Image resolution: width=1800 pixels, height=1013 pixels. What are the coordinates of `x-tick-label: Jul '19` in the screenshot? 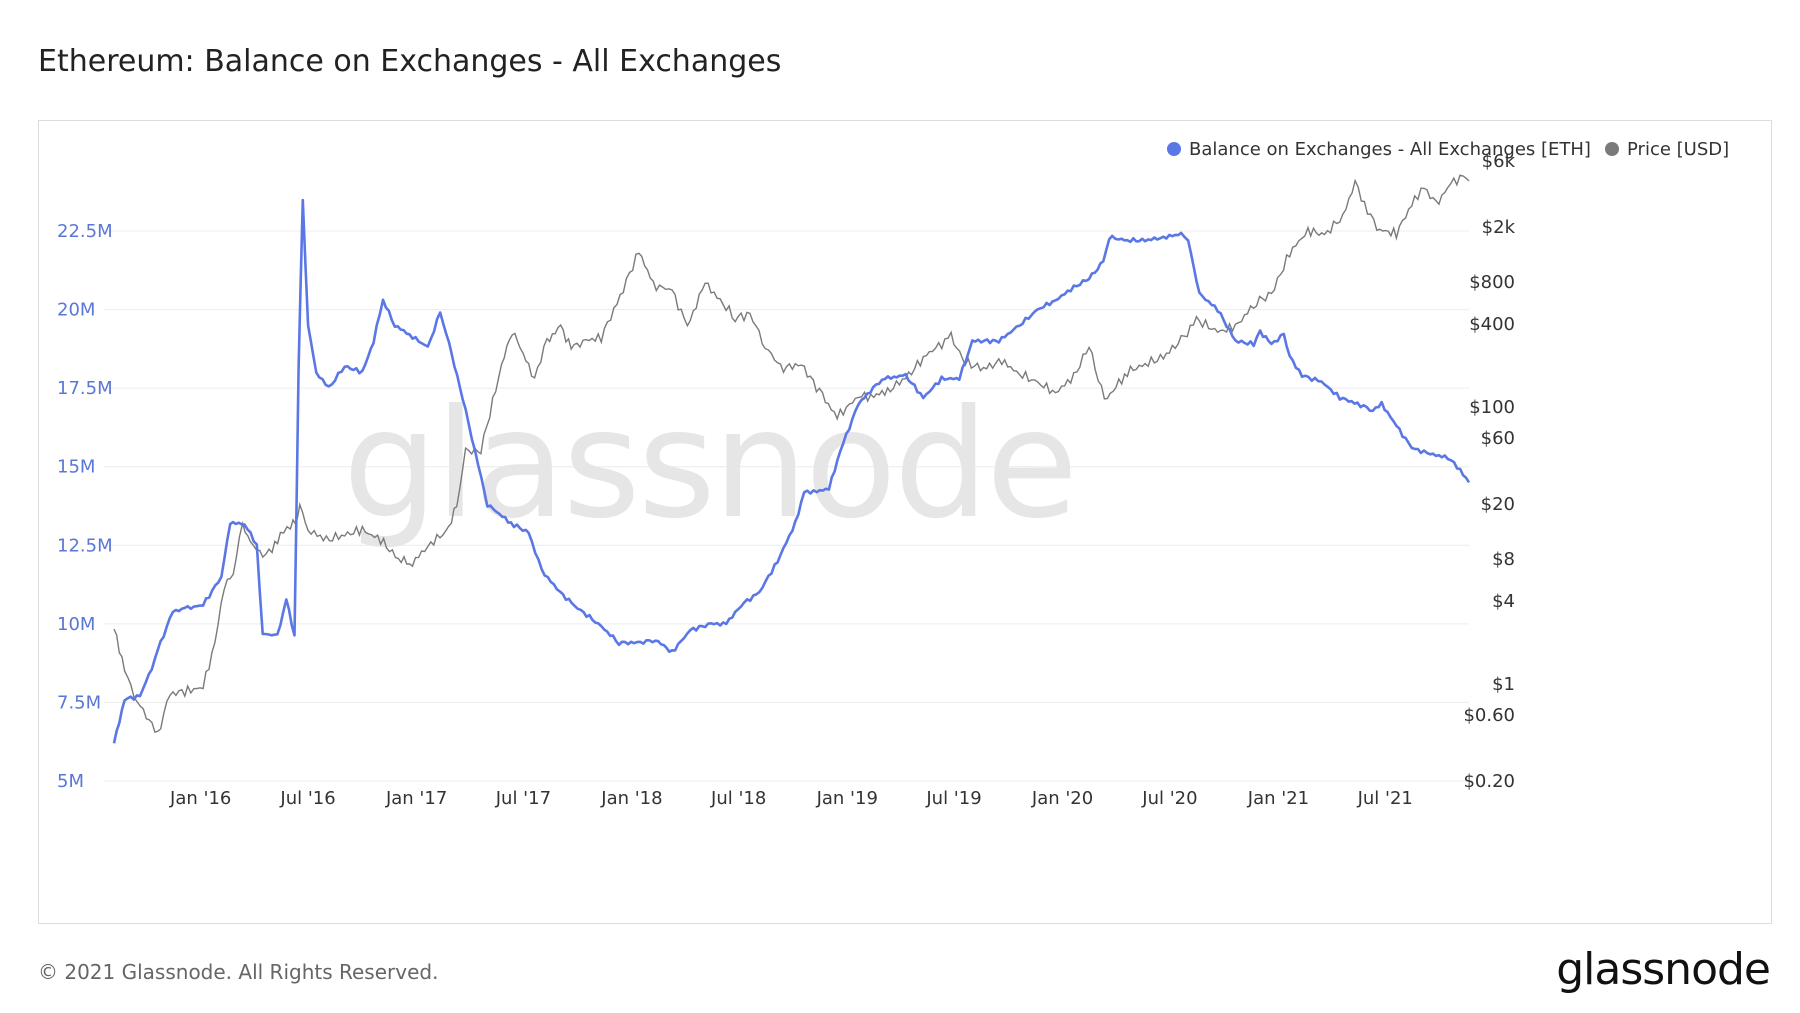 It's located at (953, 798).